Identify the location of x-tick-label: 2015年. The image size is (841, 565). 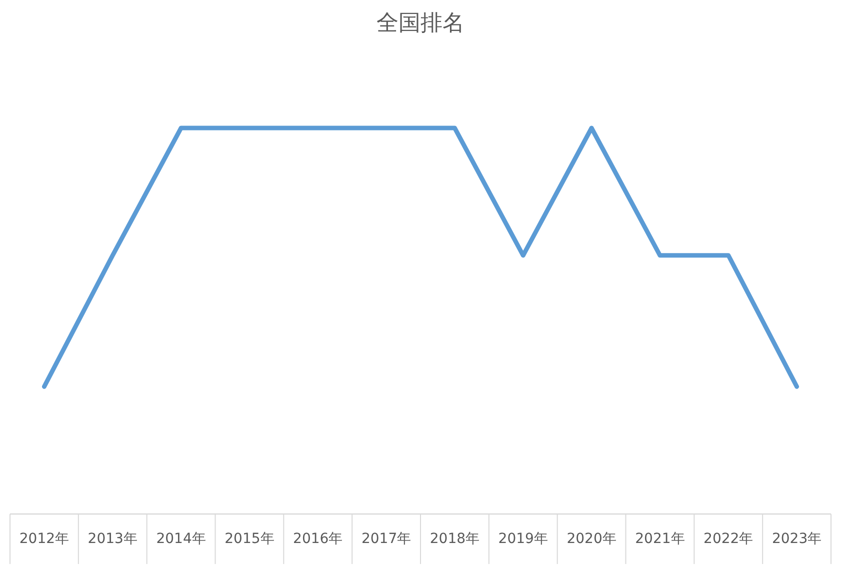
(249, 539).